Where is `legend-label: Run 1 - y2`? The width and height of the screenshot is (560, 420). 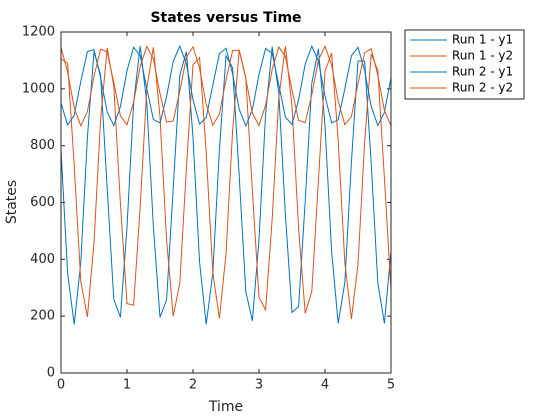 legend-label: Run 1 - y2 is located at coordinates (482, 56).